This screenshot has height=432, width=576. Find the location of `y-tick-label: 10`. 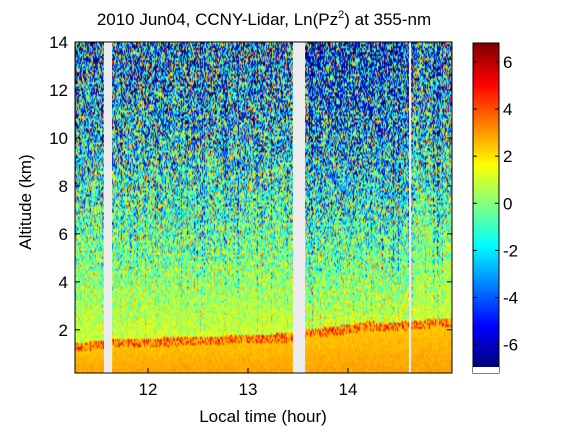

y-tick-label: 10 is located at coordinates (58, 138).